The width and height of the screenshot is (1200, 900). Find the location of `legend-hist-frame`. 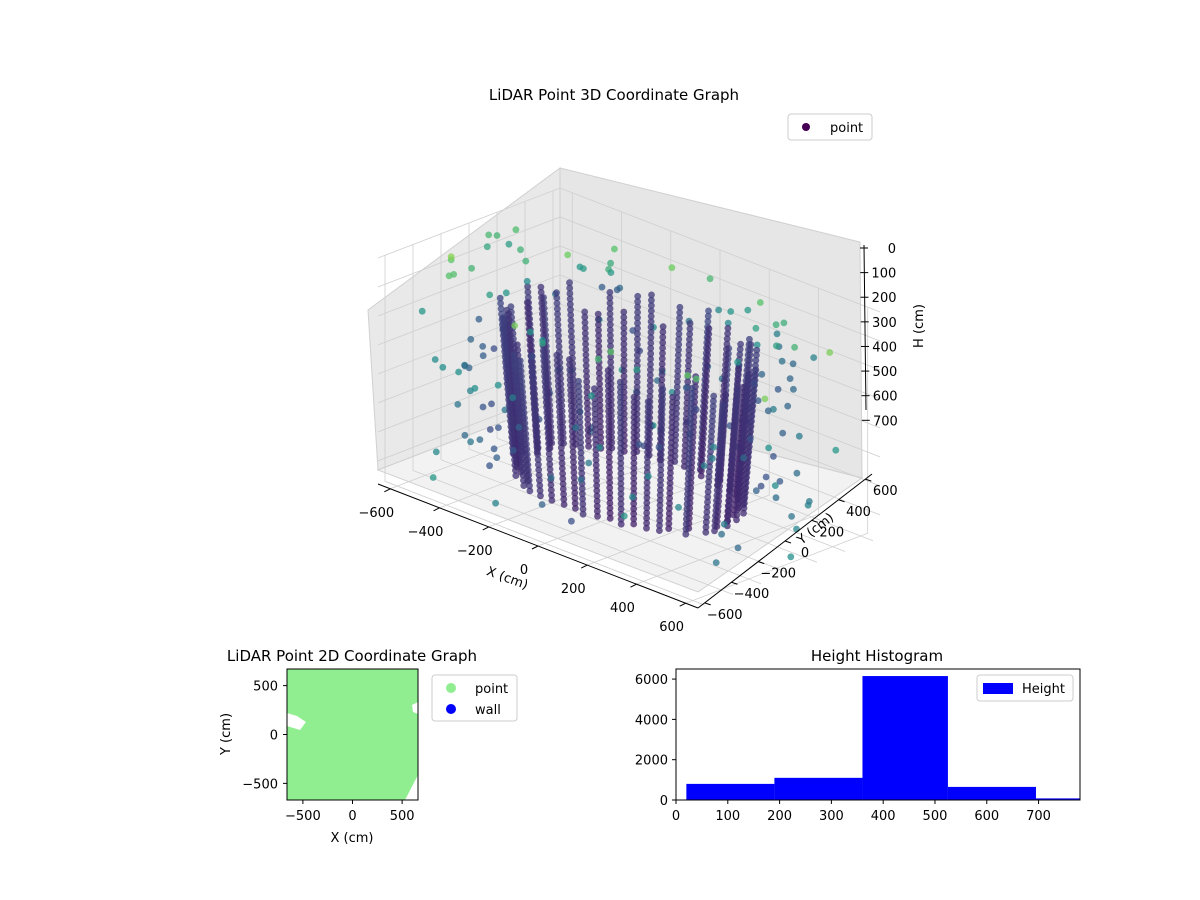

legend-hist-frame is located at coordinates (1025, 688).